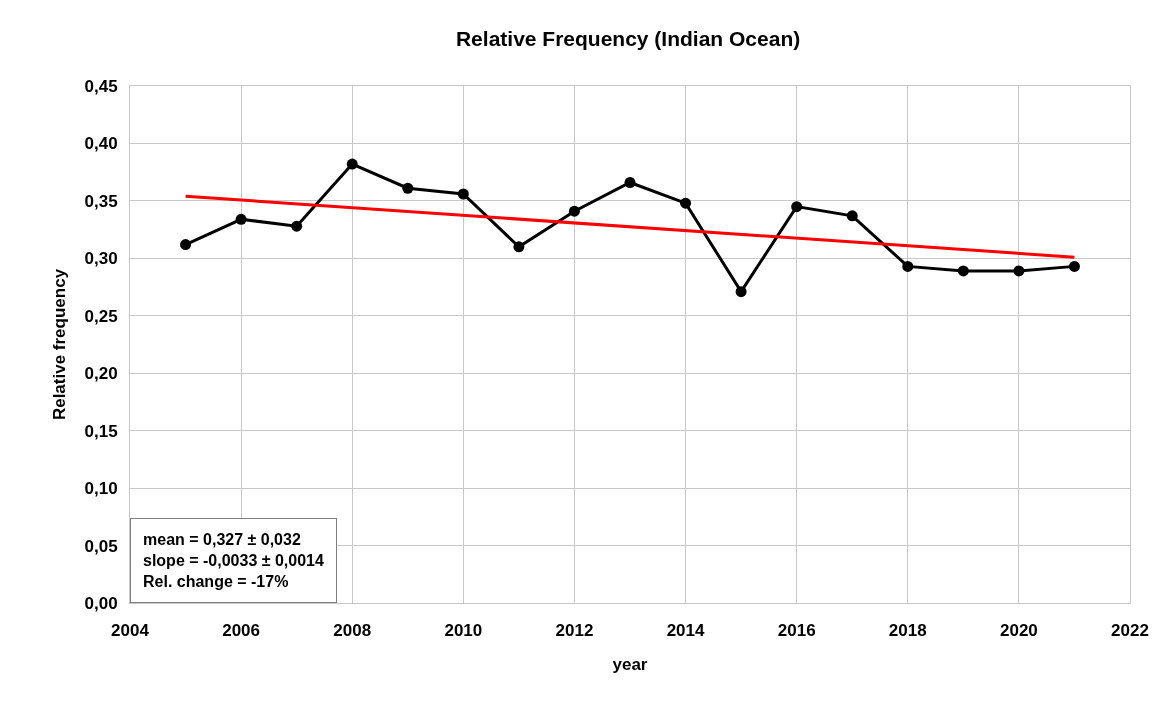 This screenshot has width=1174, height=705. What do you see at coordinates (241, 631) in the screenshot?
I see `x-tick-label: 2006` at bounding box center [241, 631].